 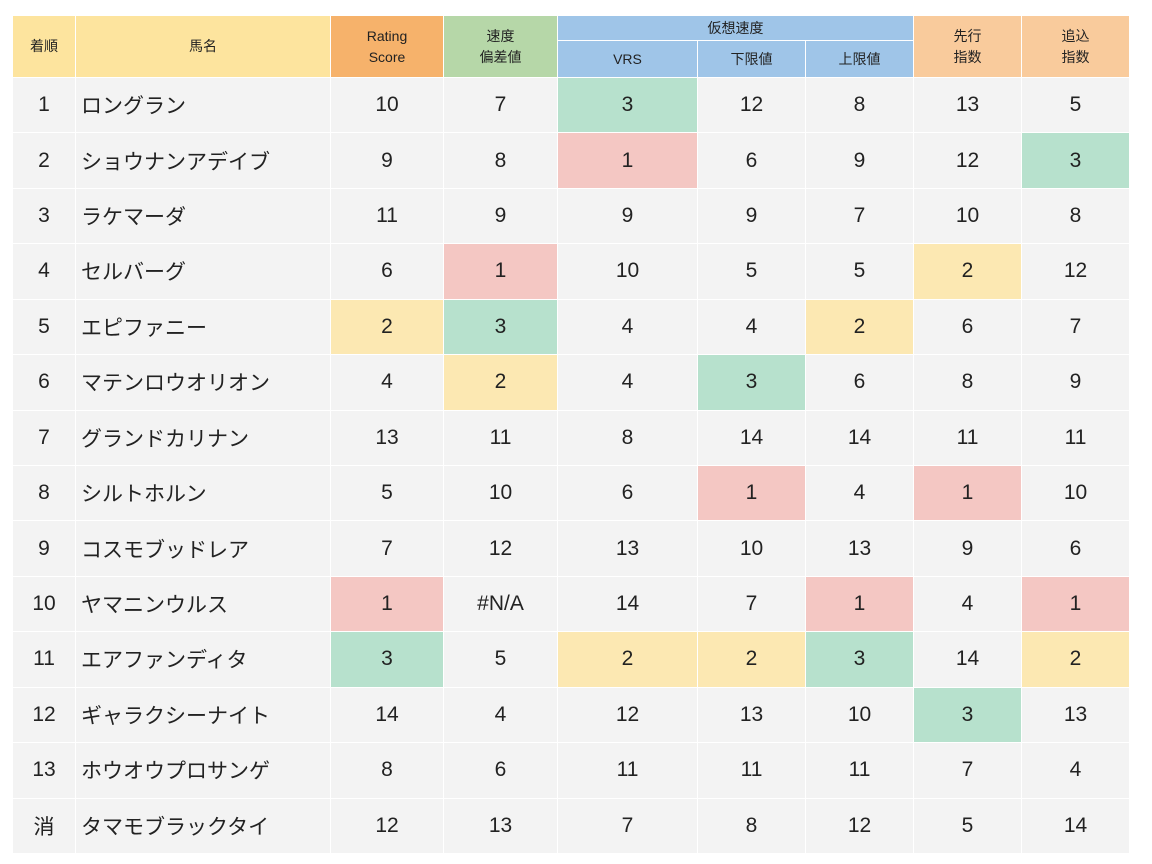 I want to click on cell-text: 10, so click(x=1075, y=493).